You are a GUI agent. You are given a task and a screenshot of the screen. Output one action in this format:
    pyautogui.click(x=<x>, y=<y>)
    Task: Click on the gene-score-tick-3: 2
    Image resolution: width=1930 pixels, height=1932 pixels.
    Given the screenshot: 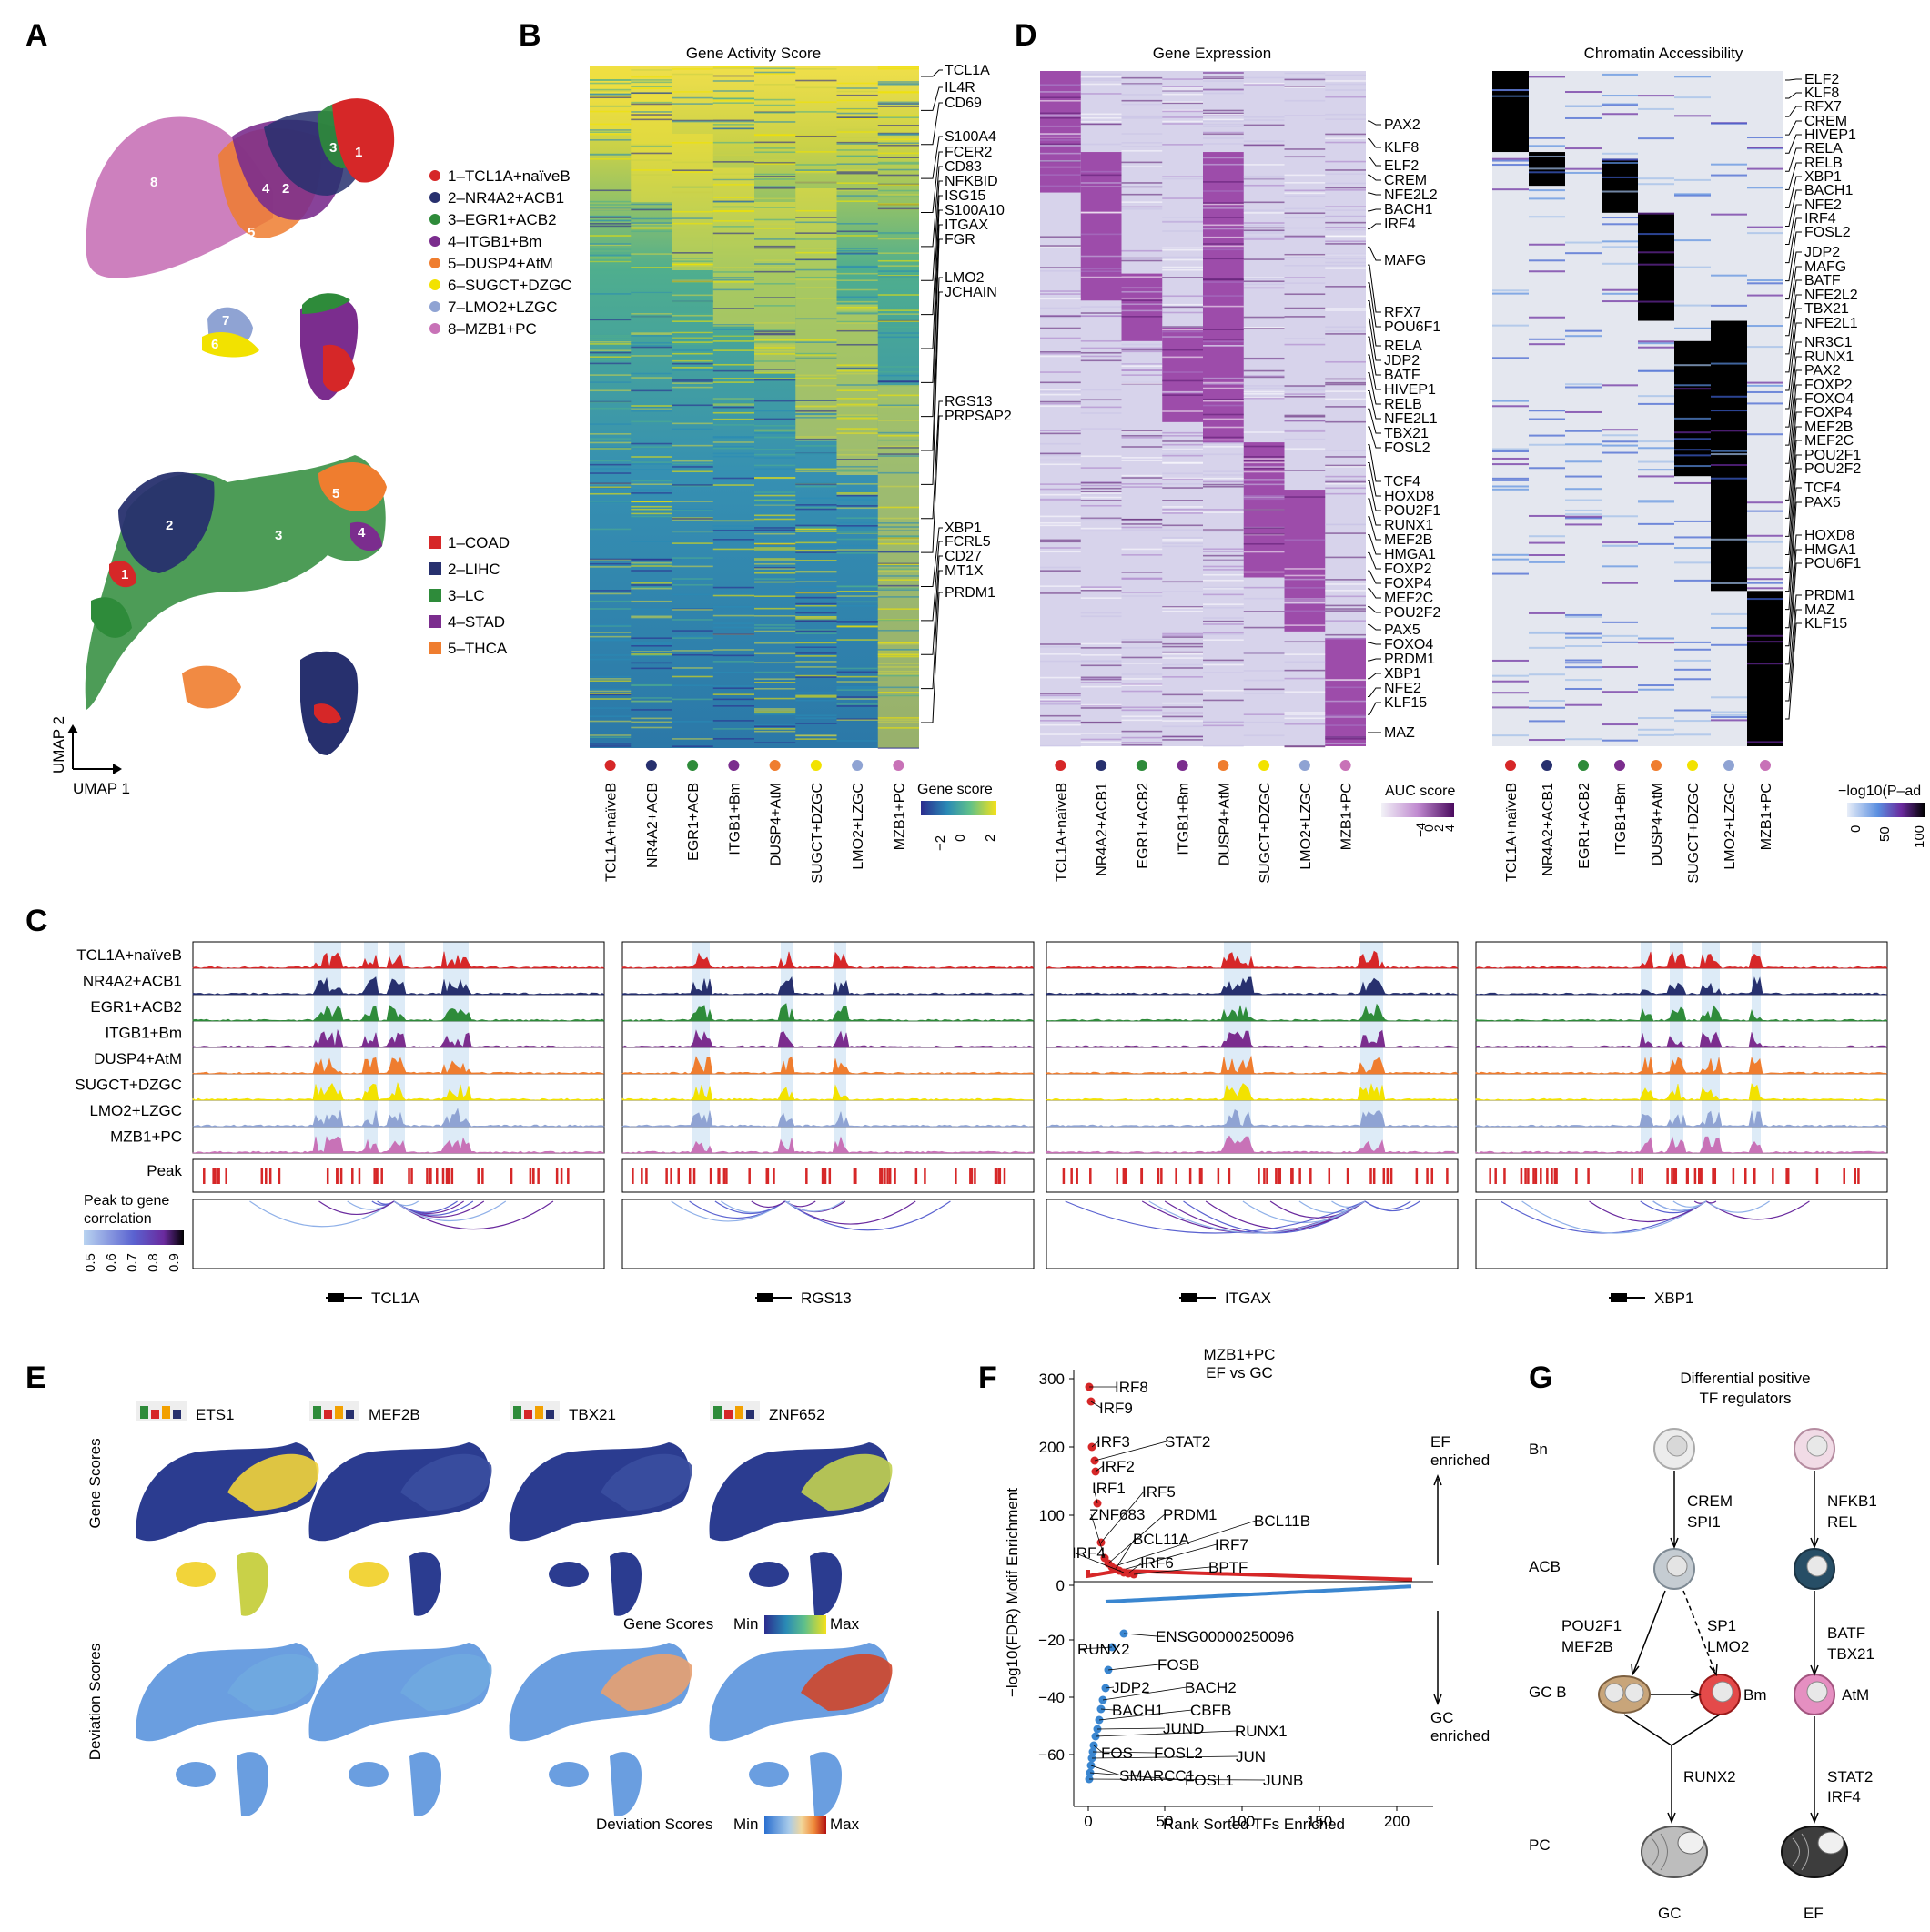 What is the action you would take?
    pyautogui.click(x=991, y=838)
    